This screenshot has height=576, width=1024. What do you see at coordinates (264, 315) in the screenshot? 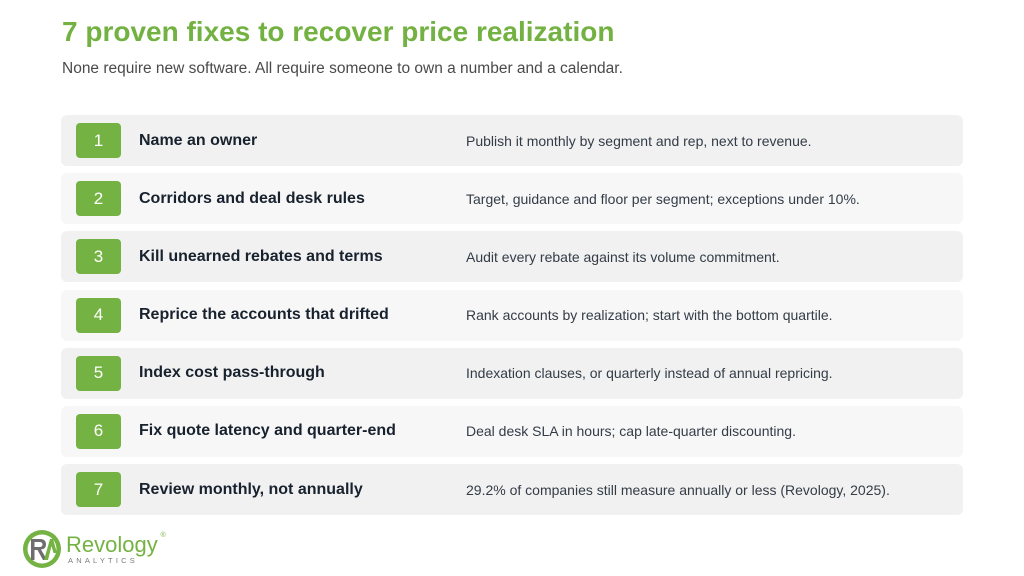
I see `fix-title: Reprice the accounts that drifted` at bounding box center [264, 315].